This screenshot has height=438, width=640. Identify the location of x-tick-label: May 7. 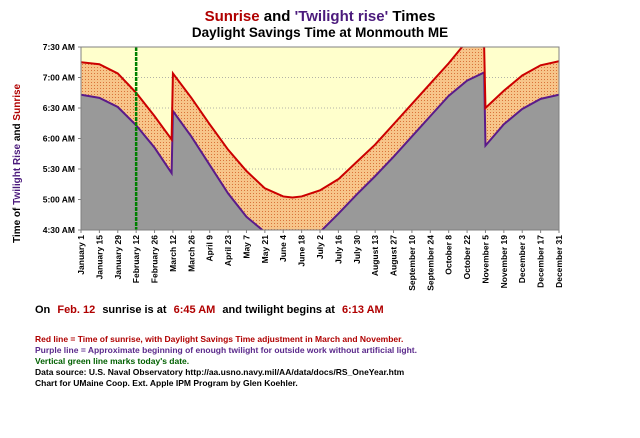
(246, 247).